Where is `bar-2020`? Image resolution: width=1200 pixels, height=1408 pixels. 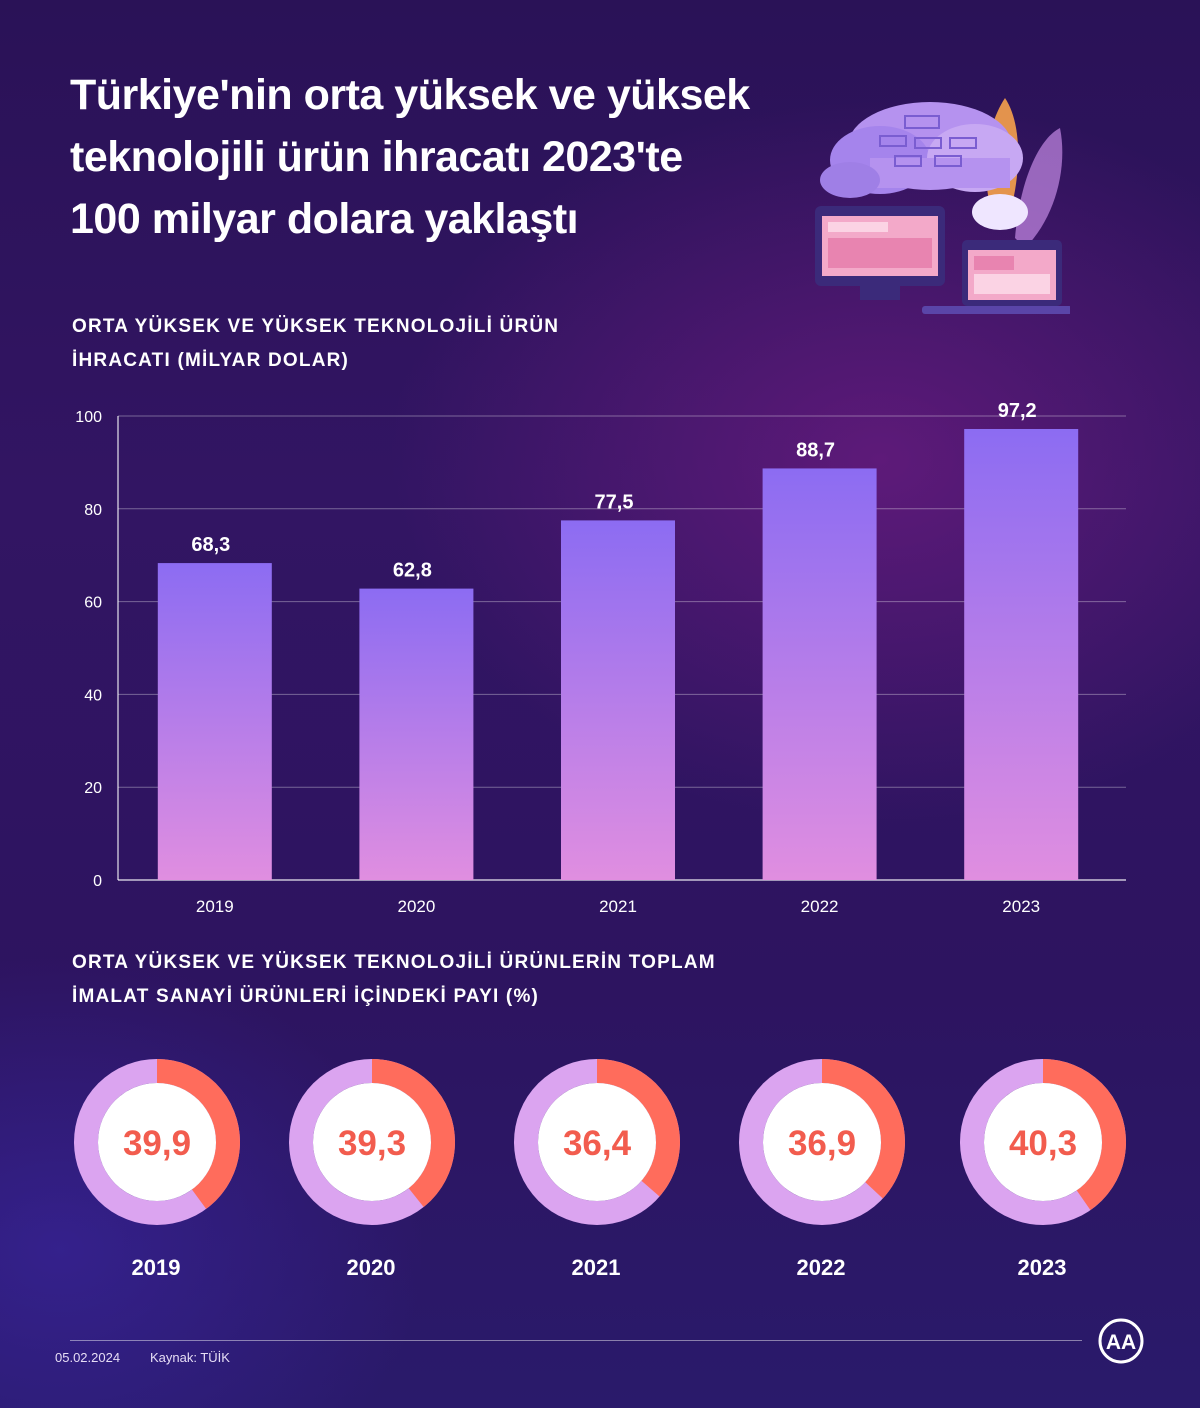
bar-2020 is located at coordinates (416, 734).